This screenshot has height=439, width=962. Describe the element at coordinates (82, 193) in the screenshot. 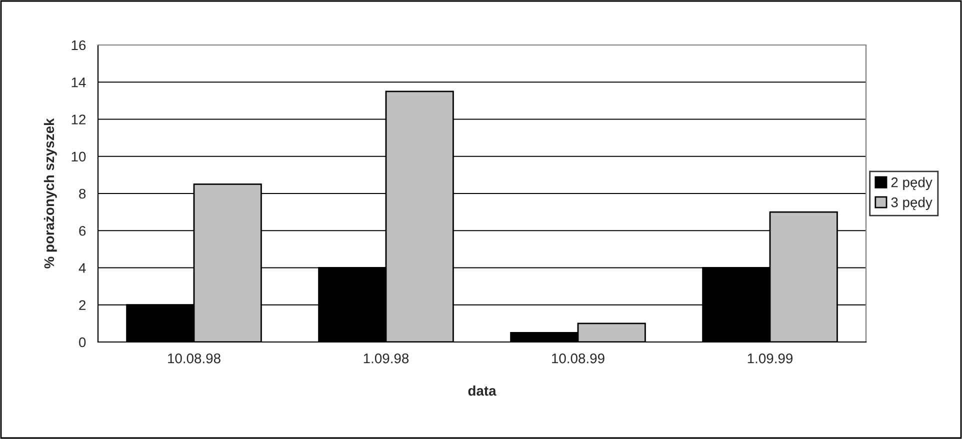

I see `y-tick-label: 8` at that location.